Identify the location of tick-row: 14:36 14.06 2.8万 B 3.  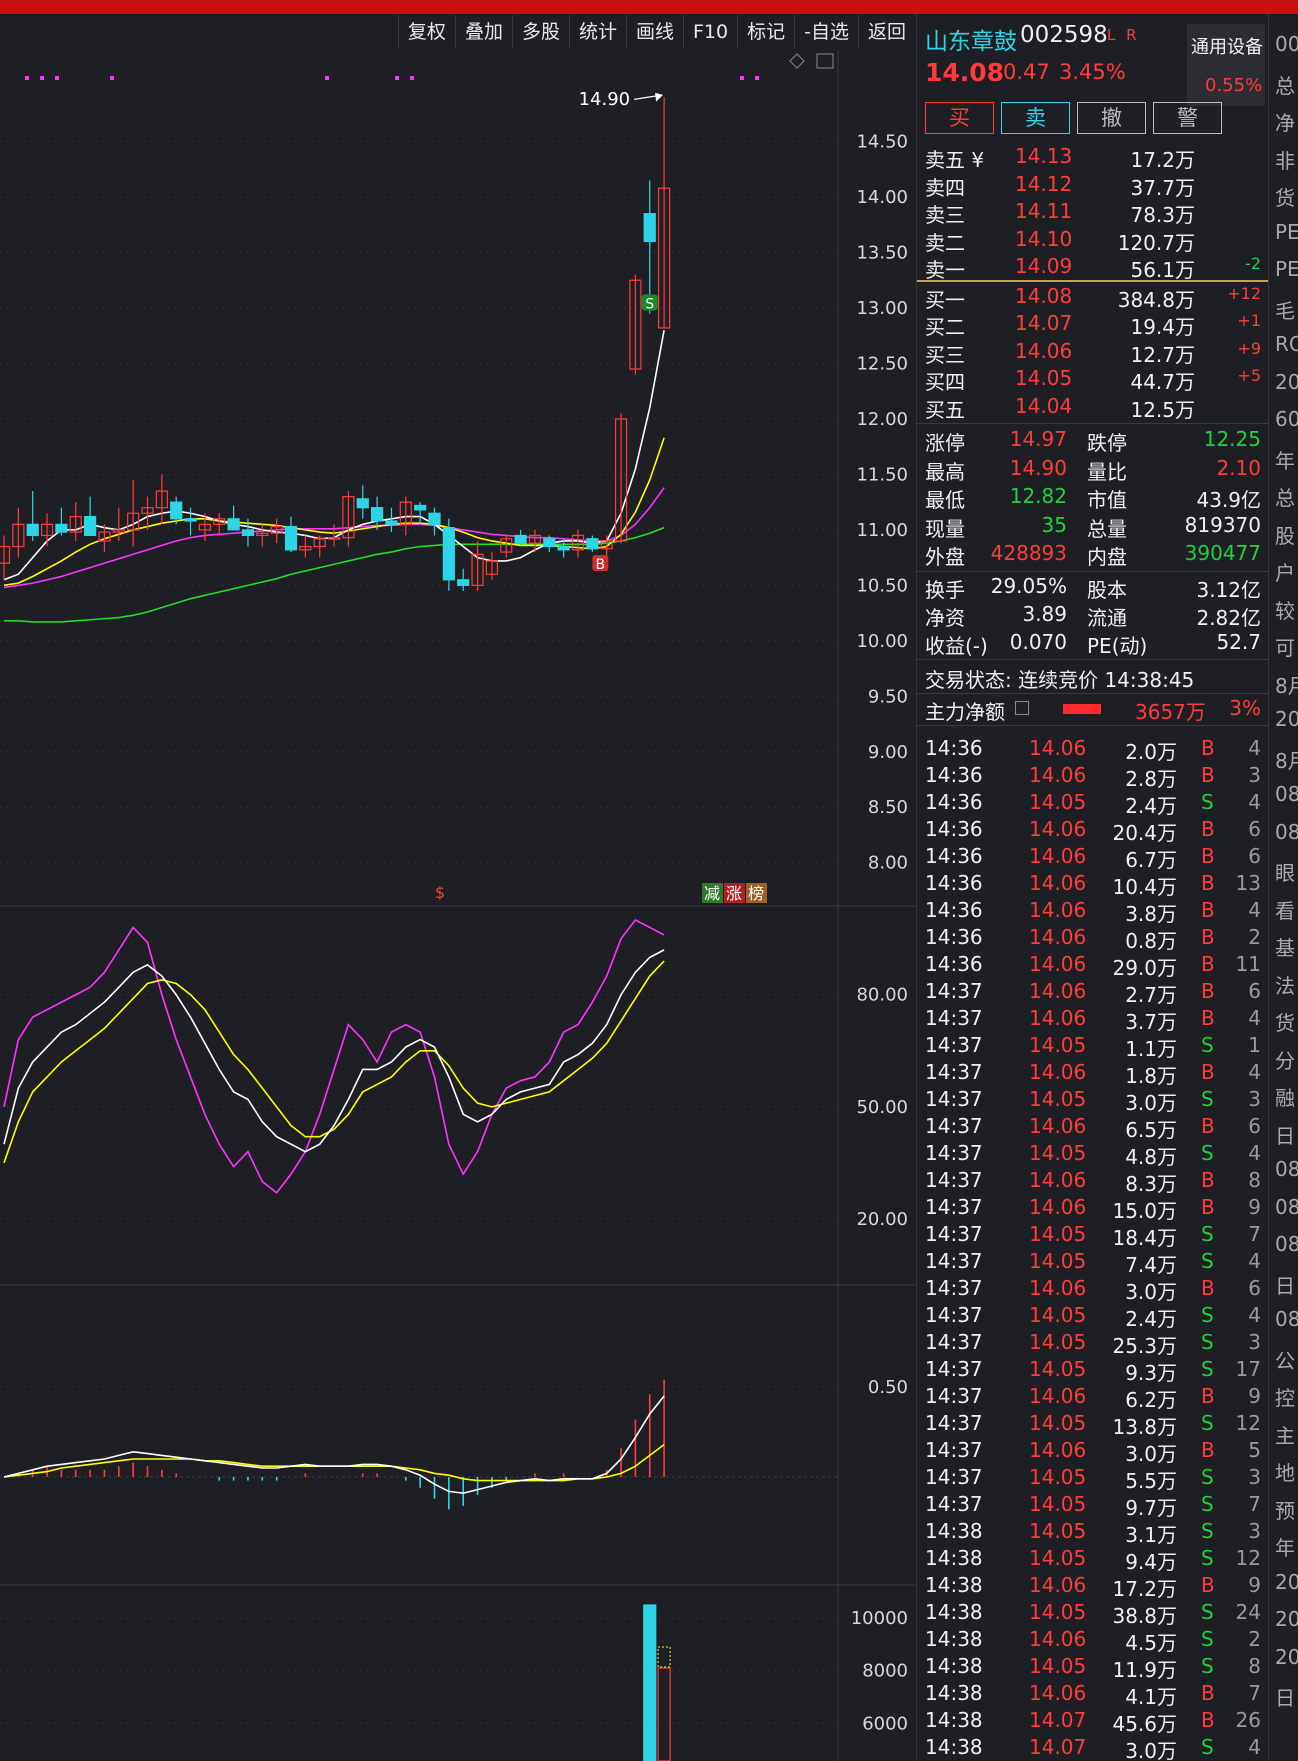
(1095, 777).